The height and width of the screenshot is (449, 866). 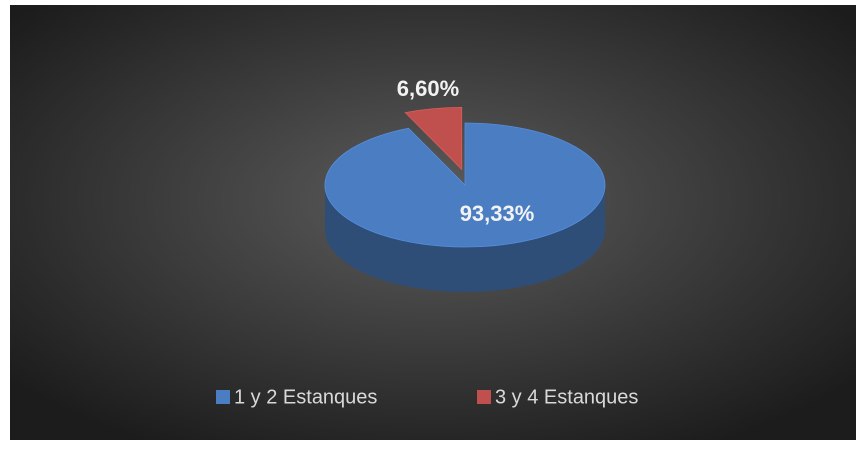 What do you see at coordinates (428, 88) in the screenshot?
I see `data-label: 6,60%` at bounding box center [428, 88].